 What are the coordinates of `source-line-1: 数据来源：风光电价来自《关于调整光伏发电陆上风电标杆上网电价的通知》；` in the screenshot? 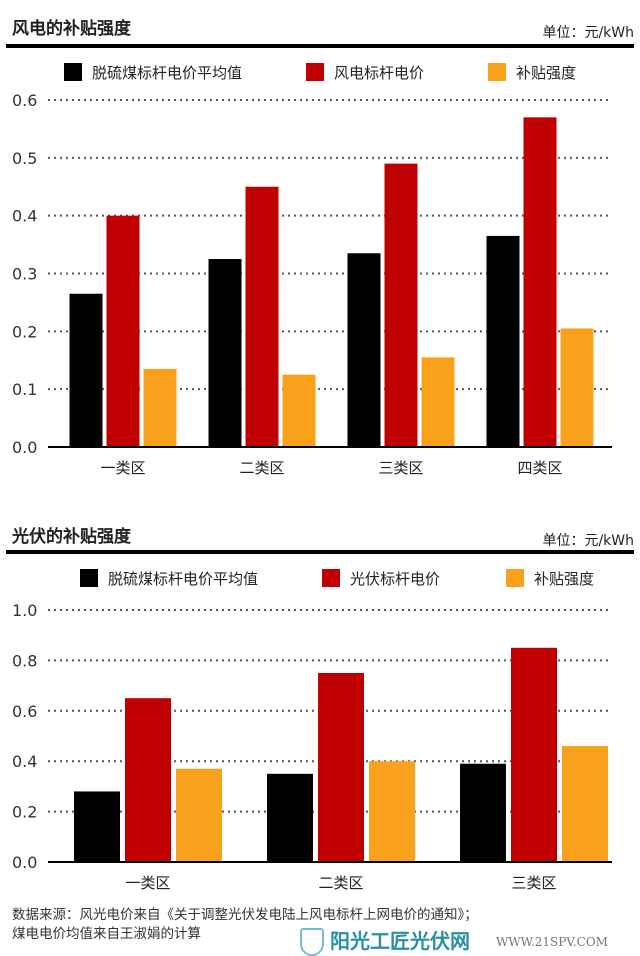 It's located at (245, 915).